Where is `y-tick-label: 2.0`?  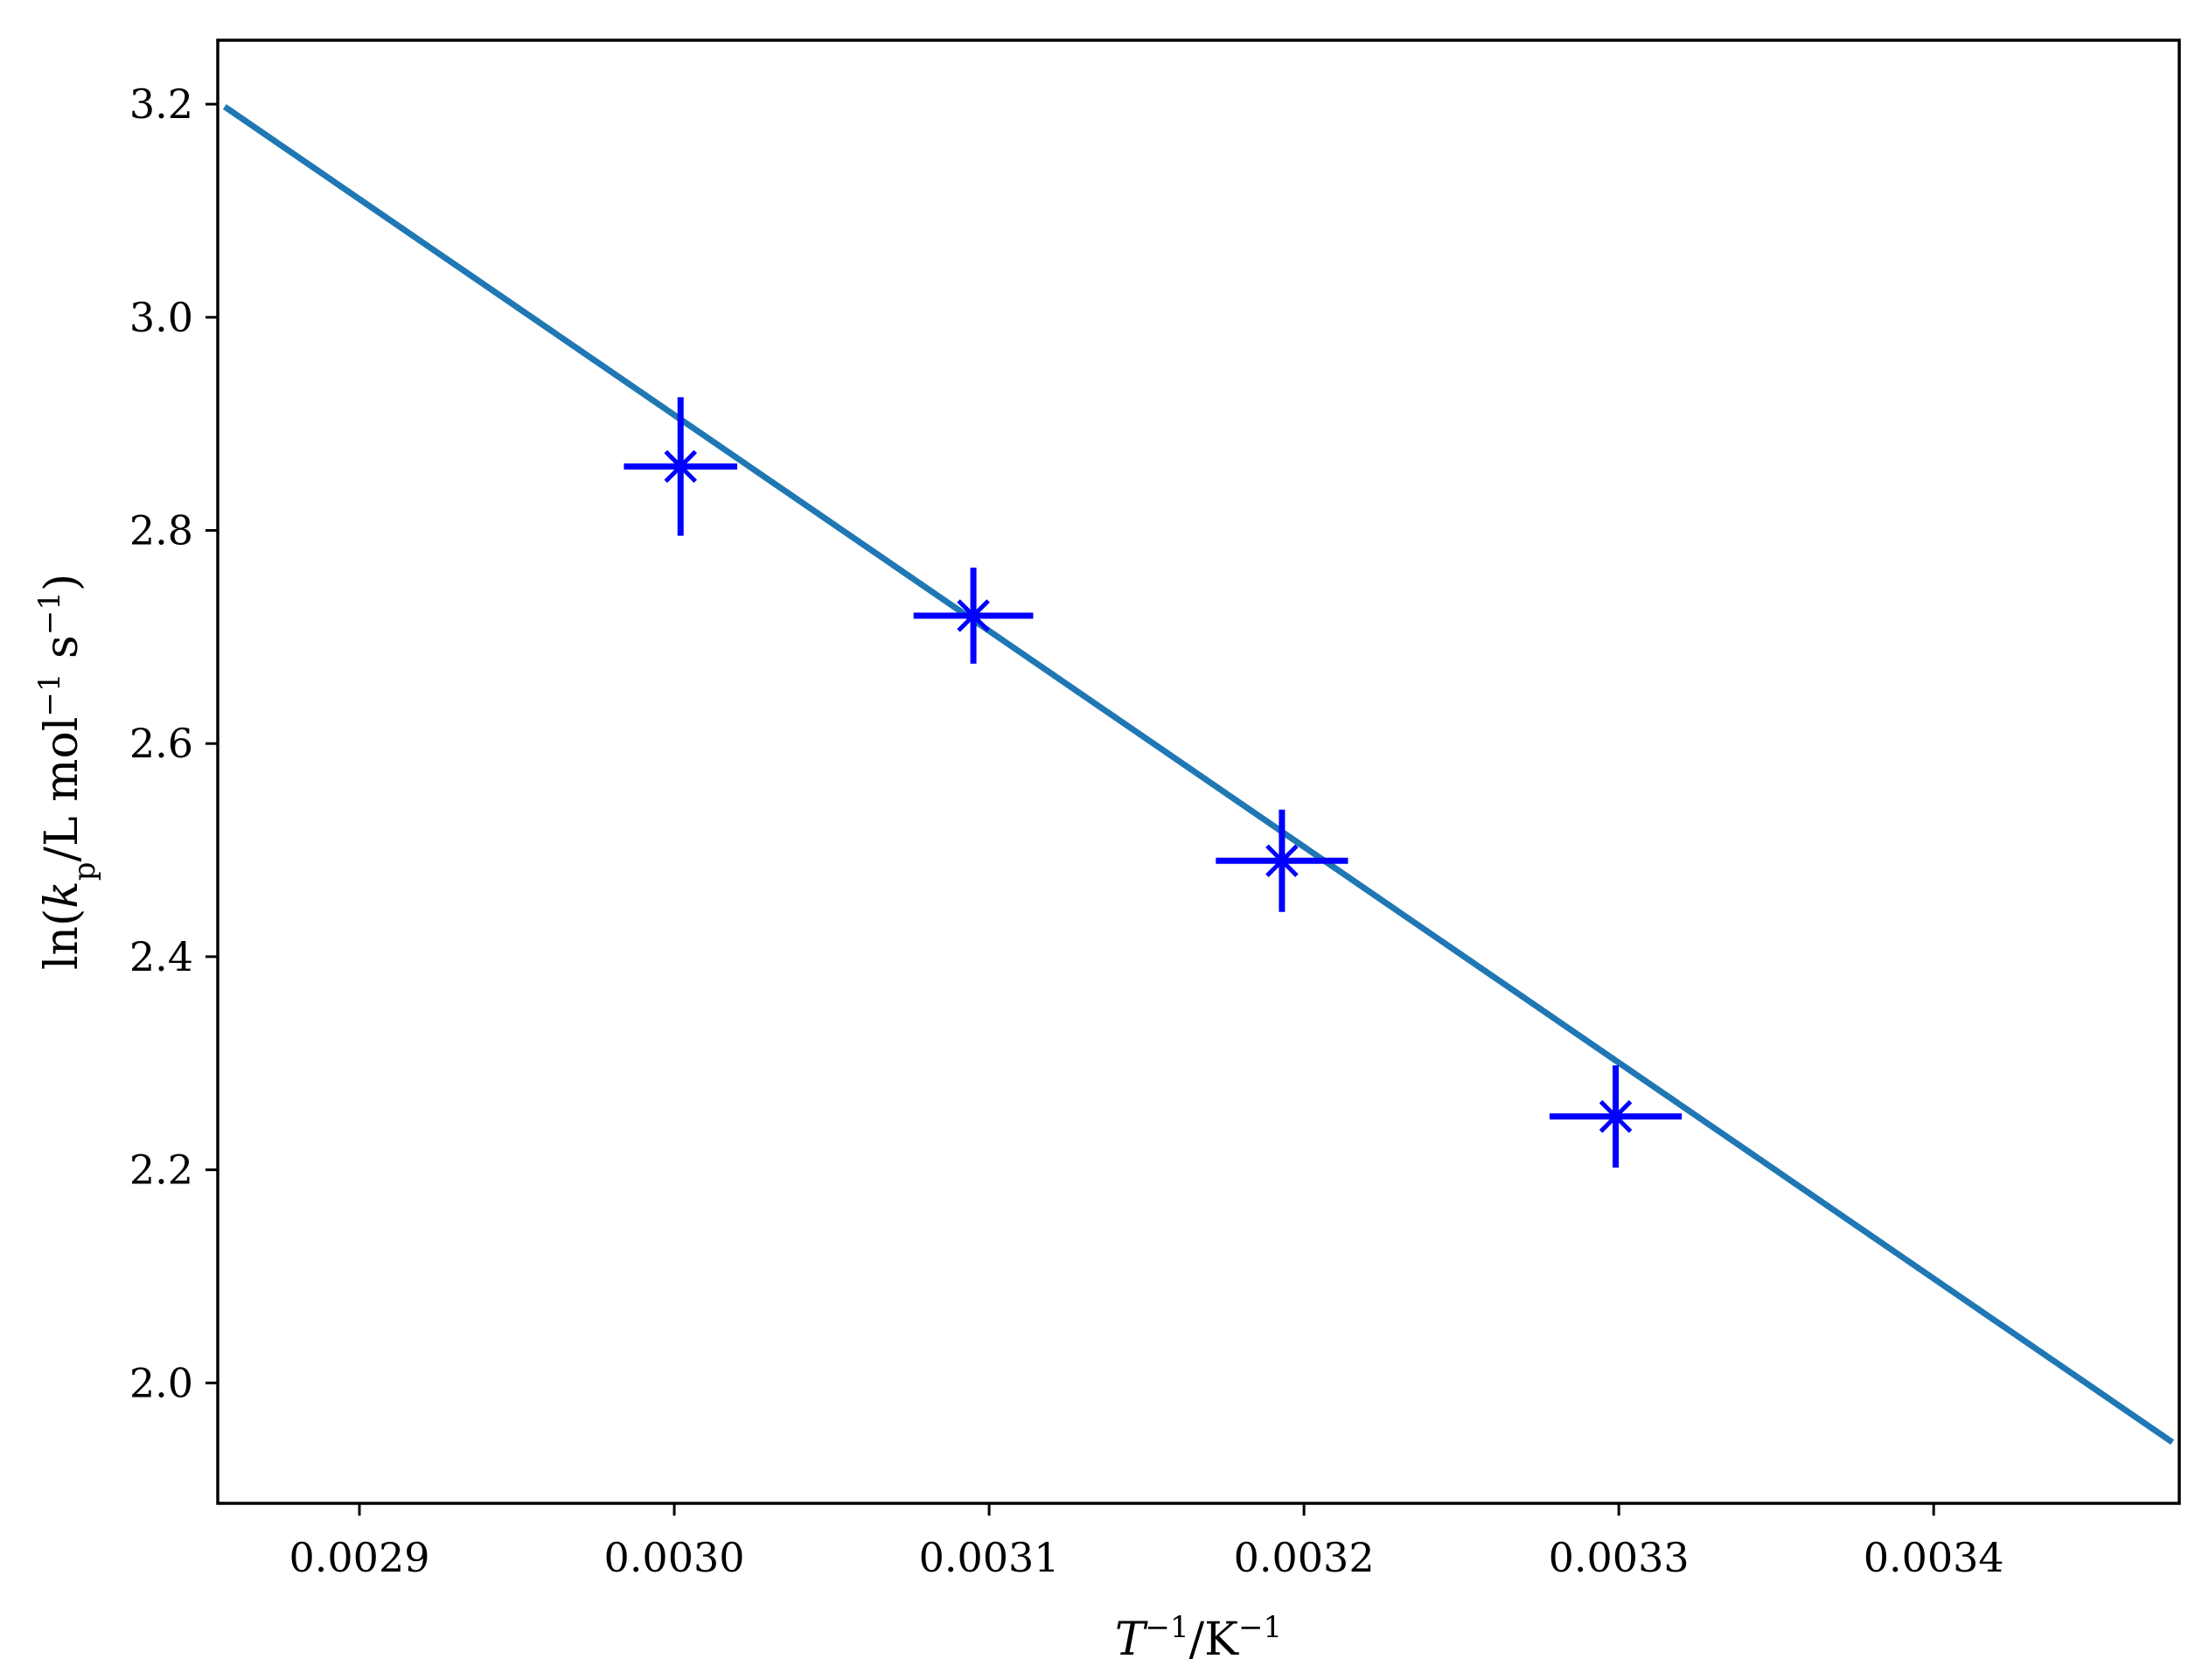
y-tick-label: 2.0 is located at coordinates (161, 1382).